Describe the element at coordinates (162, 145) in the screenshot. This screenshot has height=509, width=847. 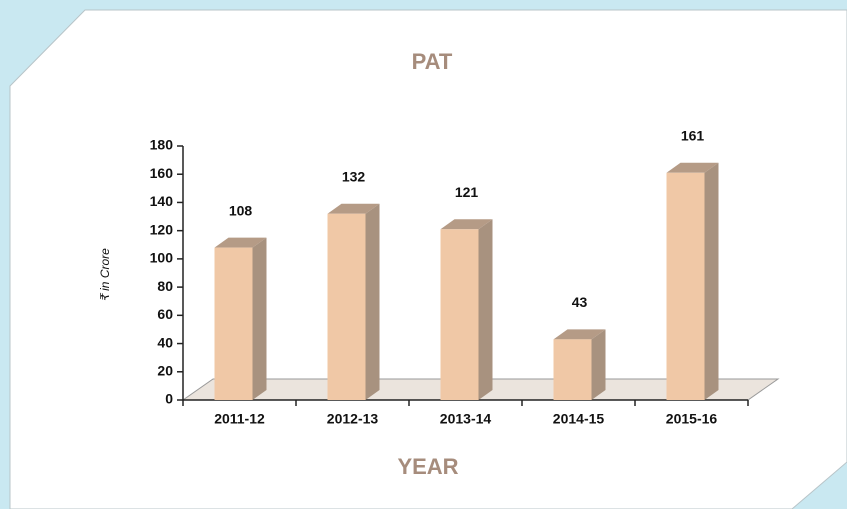
I see `y-tick-label: 180` at that location.